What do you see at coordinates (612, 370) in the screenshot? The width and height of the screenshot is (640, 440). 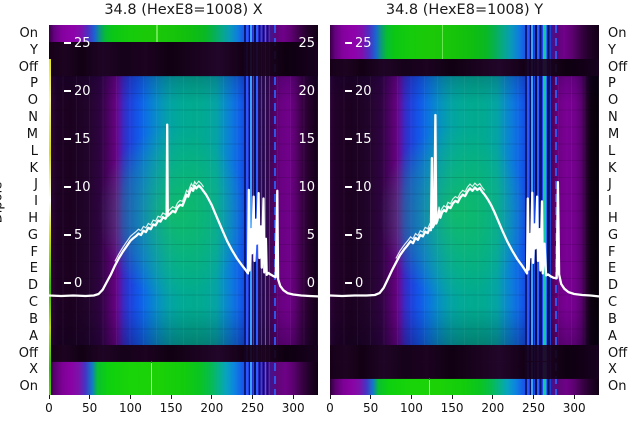 I see `row-label: X` at bounding box center [612, 370].